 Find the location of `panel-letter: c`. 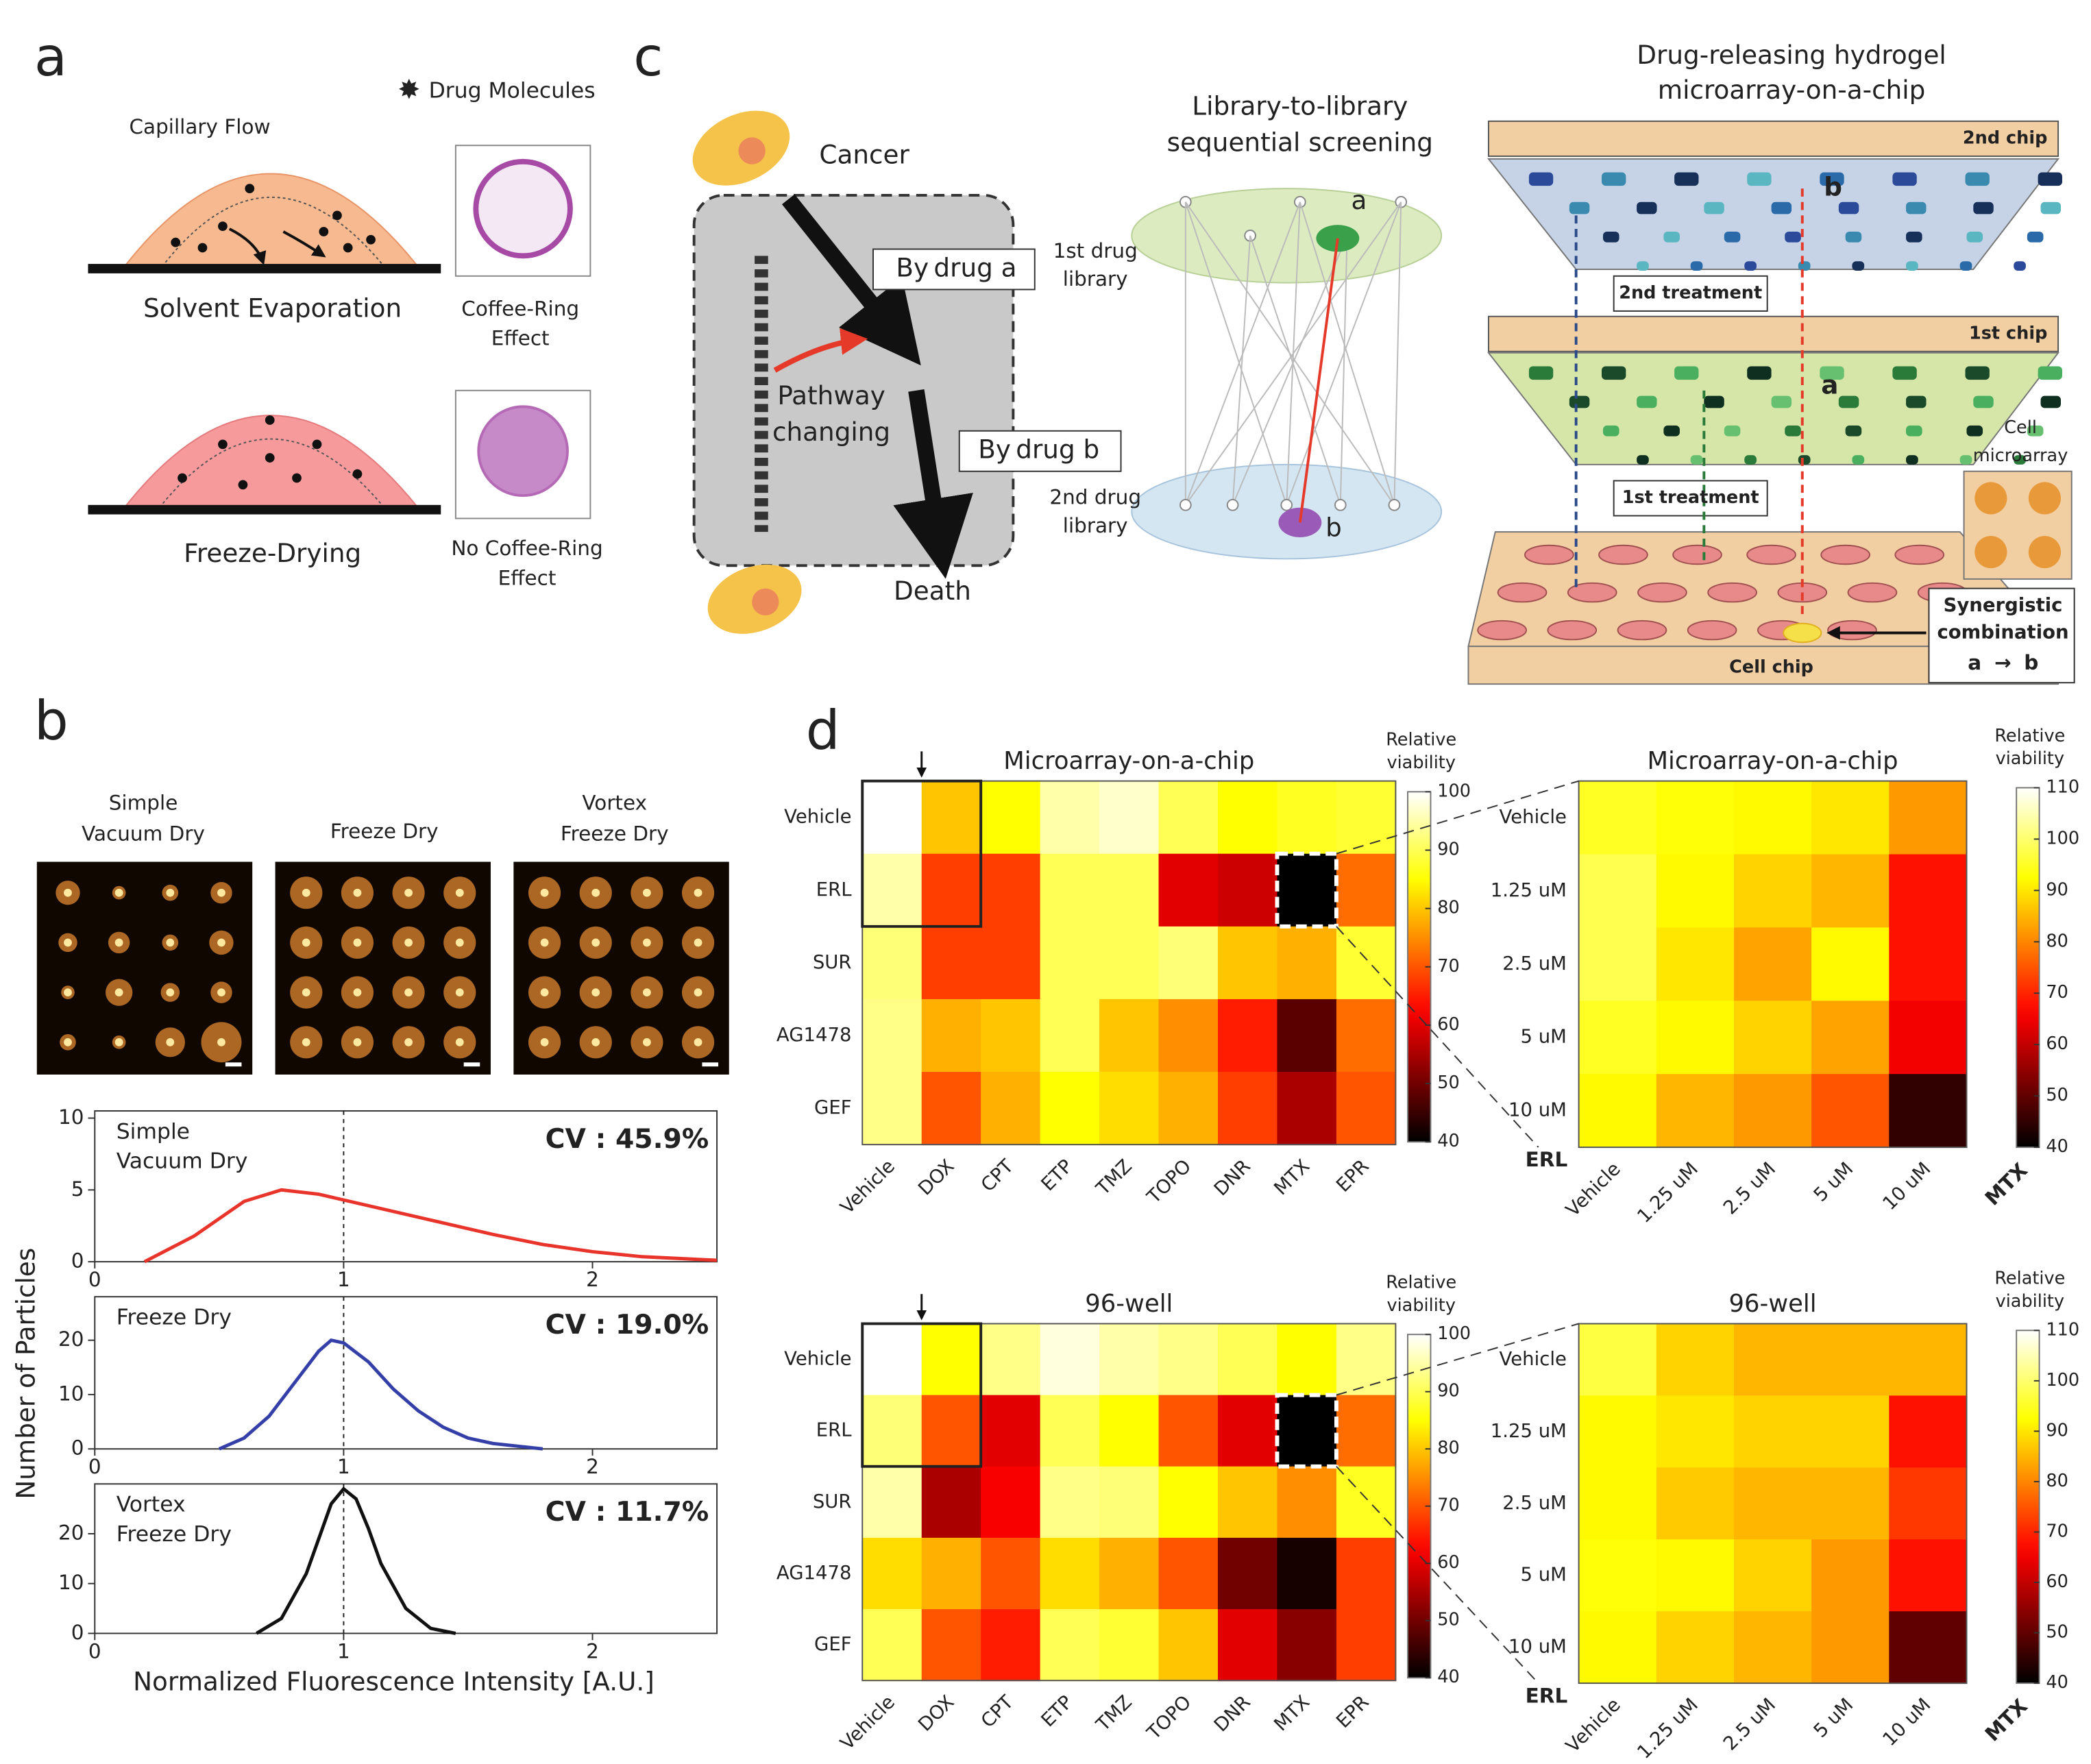

panel-letter: c is located at coordinates (648, 56).